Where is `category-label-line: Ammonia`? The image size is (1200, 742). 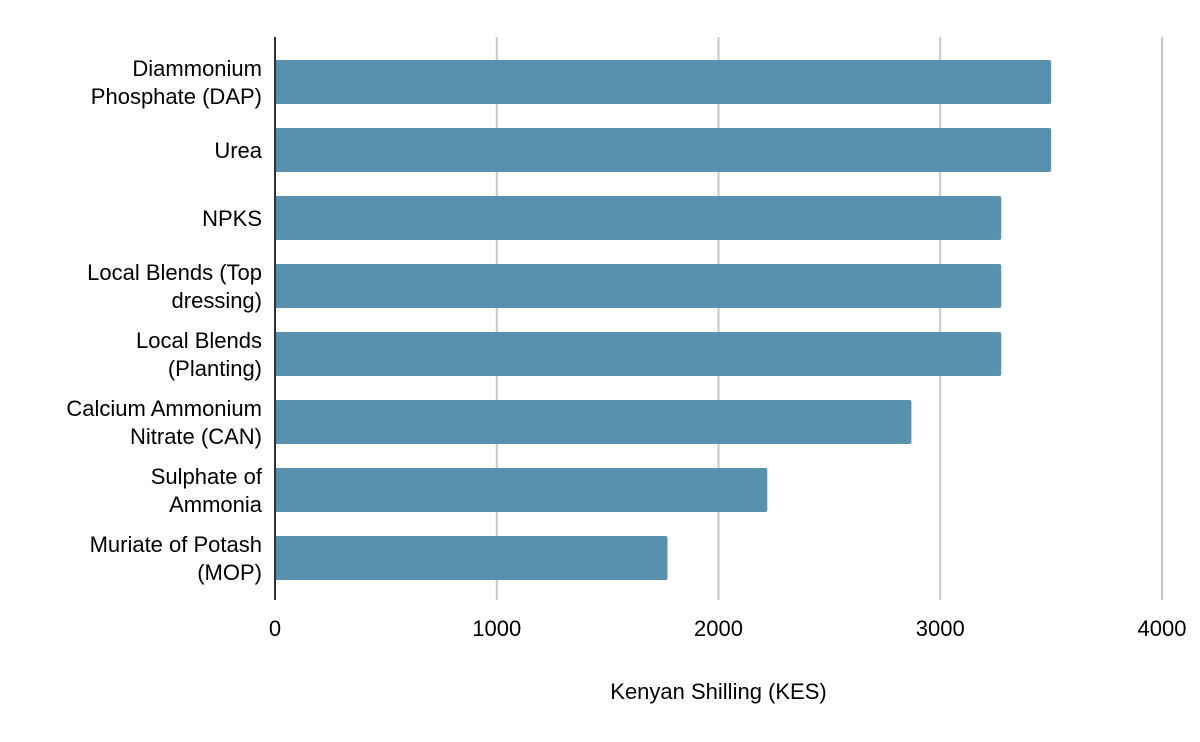 category-label-line: Ammonia is located at coordinates (216, 504).